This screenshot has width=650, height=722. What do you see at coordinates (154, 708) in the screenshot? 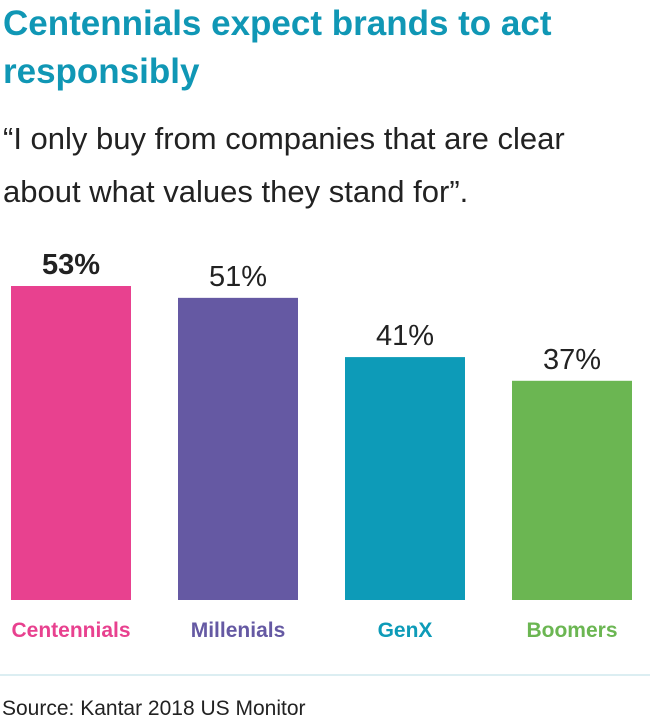
I see `source-note: Source: Kantar 2018 US Monitor` at bounding box center [154, 708].